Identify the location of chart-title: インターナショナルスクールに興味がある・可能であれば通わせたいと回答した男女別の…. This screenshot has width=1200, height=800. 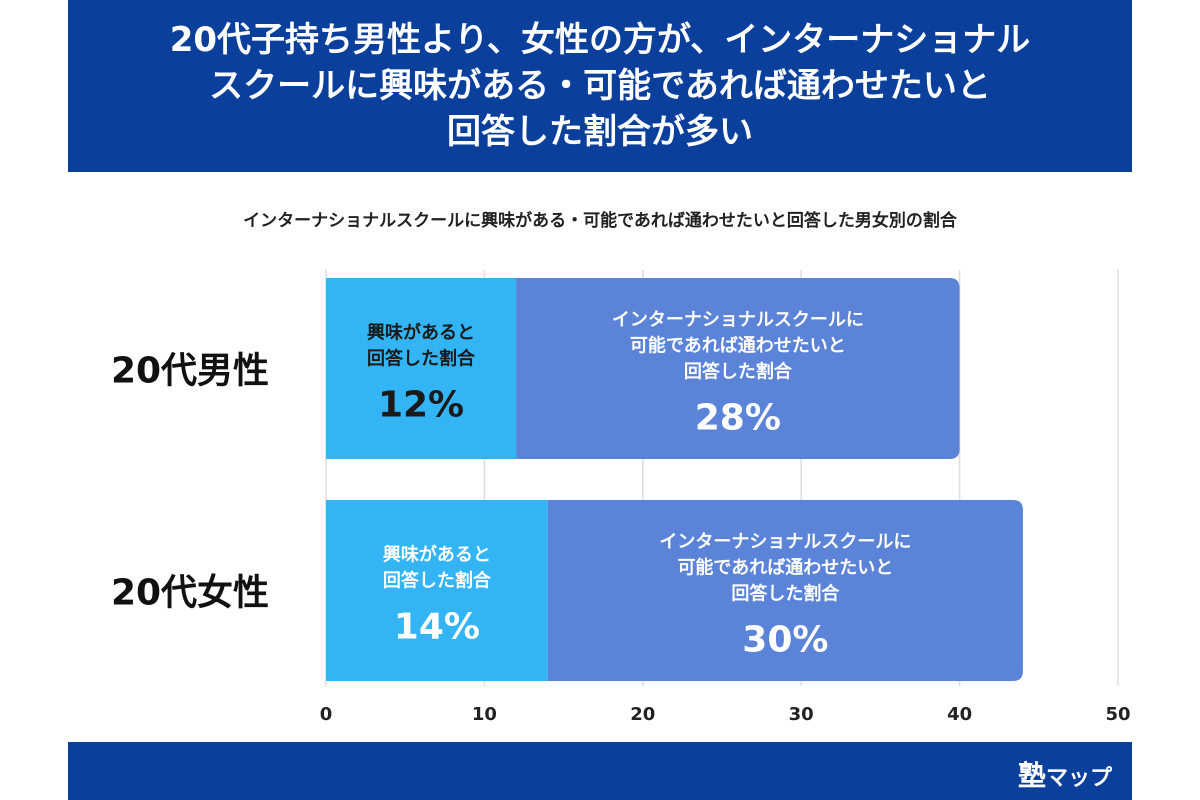
(600, 221).